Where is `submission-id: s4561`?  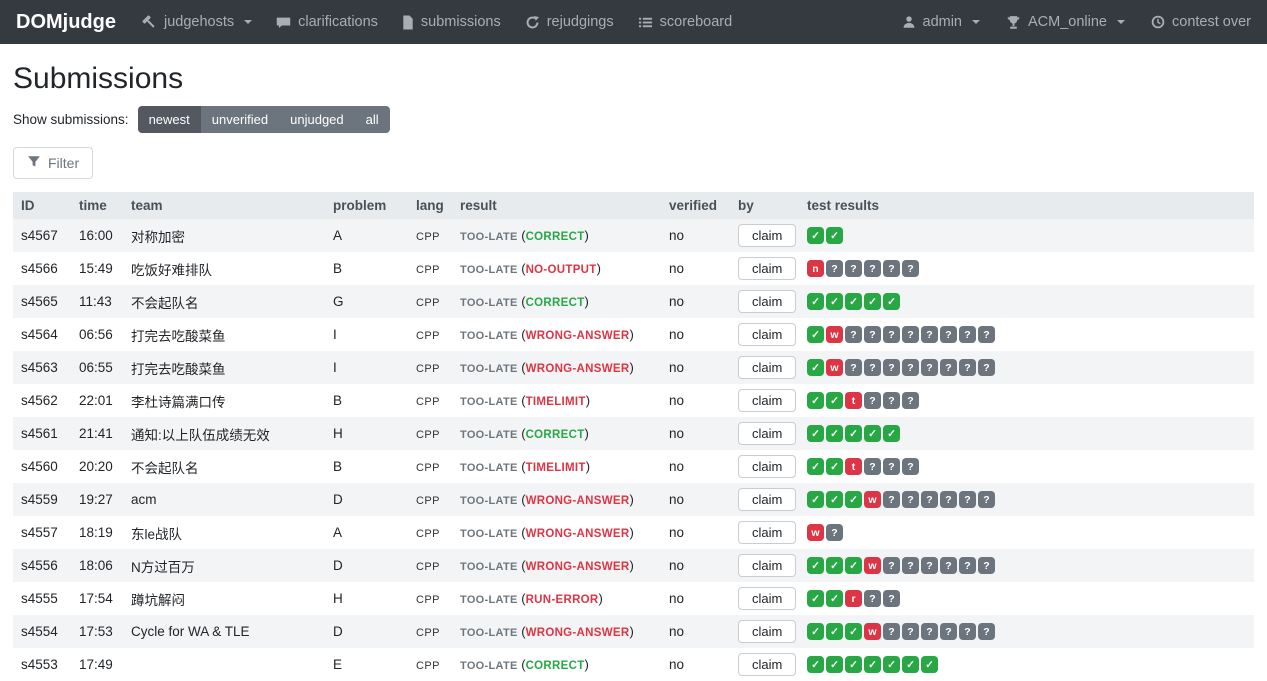
submission-id: s4561 is located at coordinates (39, 433).